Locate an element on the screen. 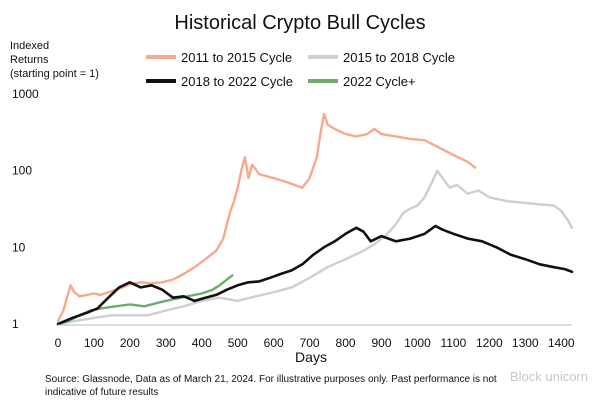 The height and width of the screenshot is (405, 600). source-line-2: indicative of future results is located at coordinates (101, 392).